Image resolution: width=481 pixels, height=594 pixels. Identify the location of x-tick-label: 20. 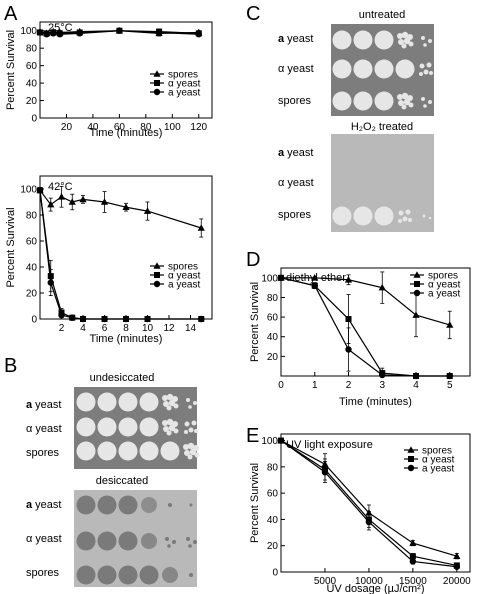
(67, 127).